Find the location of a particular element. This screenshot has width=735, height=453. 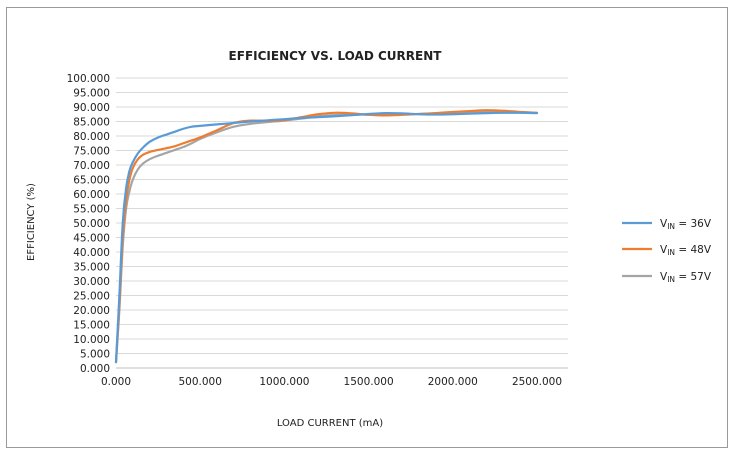

y-tick-label: 100.000 is located at coordinates (88, 79).